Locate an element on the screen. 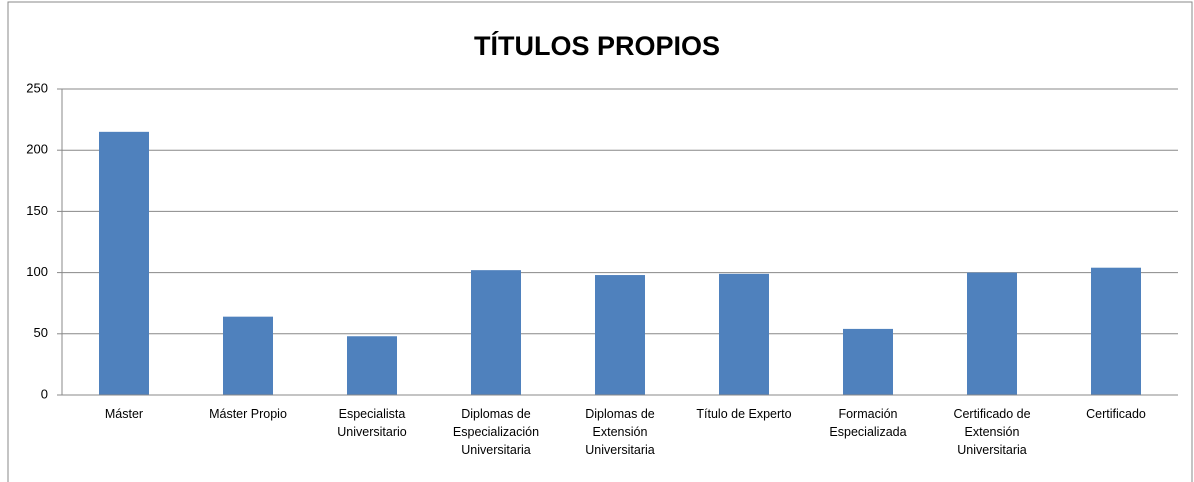  chart-title: TÍTULOS PROPIOS is located at coordinates (597, 45).